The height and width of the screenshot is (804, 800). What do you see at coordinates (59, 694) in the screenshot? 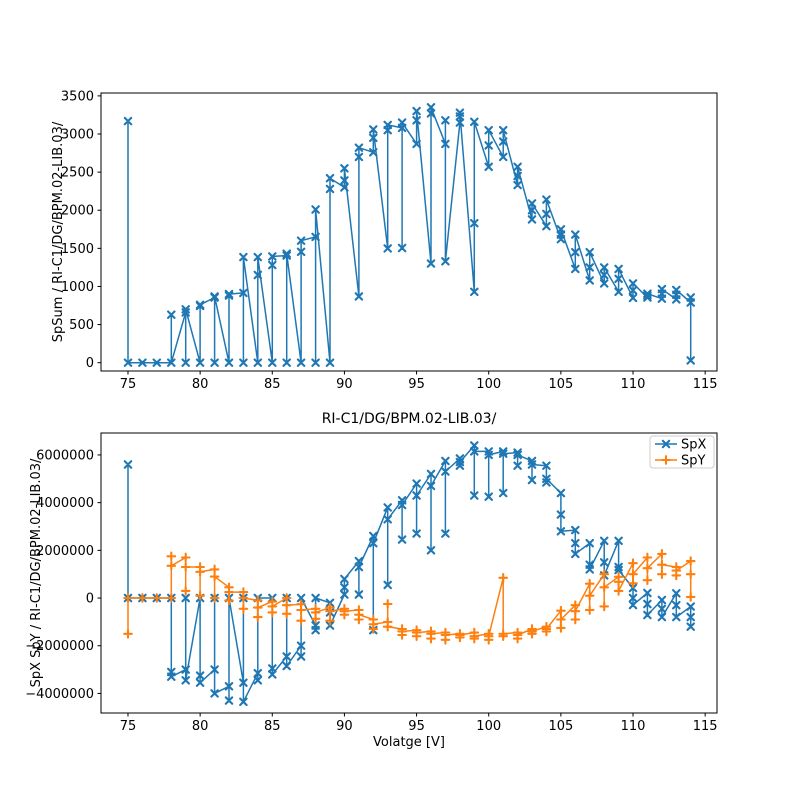
I see `y-tick-label: −4000000` at bounding box center [59, 694].